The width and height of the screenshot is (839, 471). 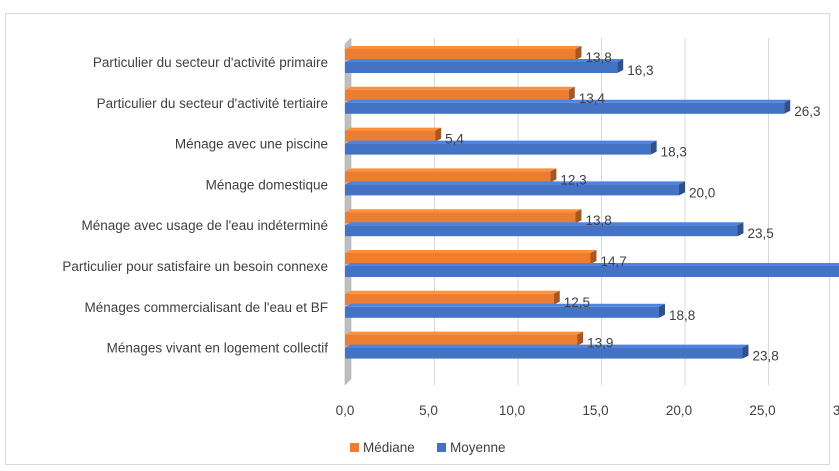 I want to click on x-tick-label: 25,0, so click(x=762, y=410).